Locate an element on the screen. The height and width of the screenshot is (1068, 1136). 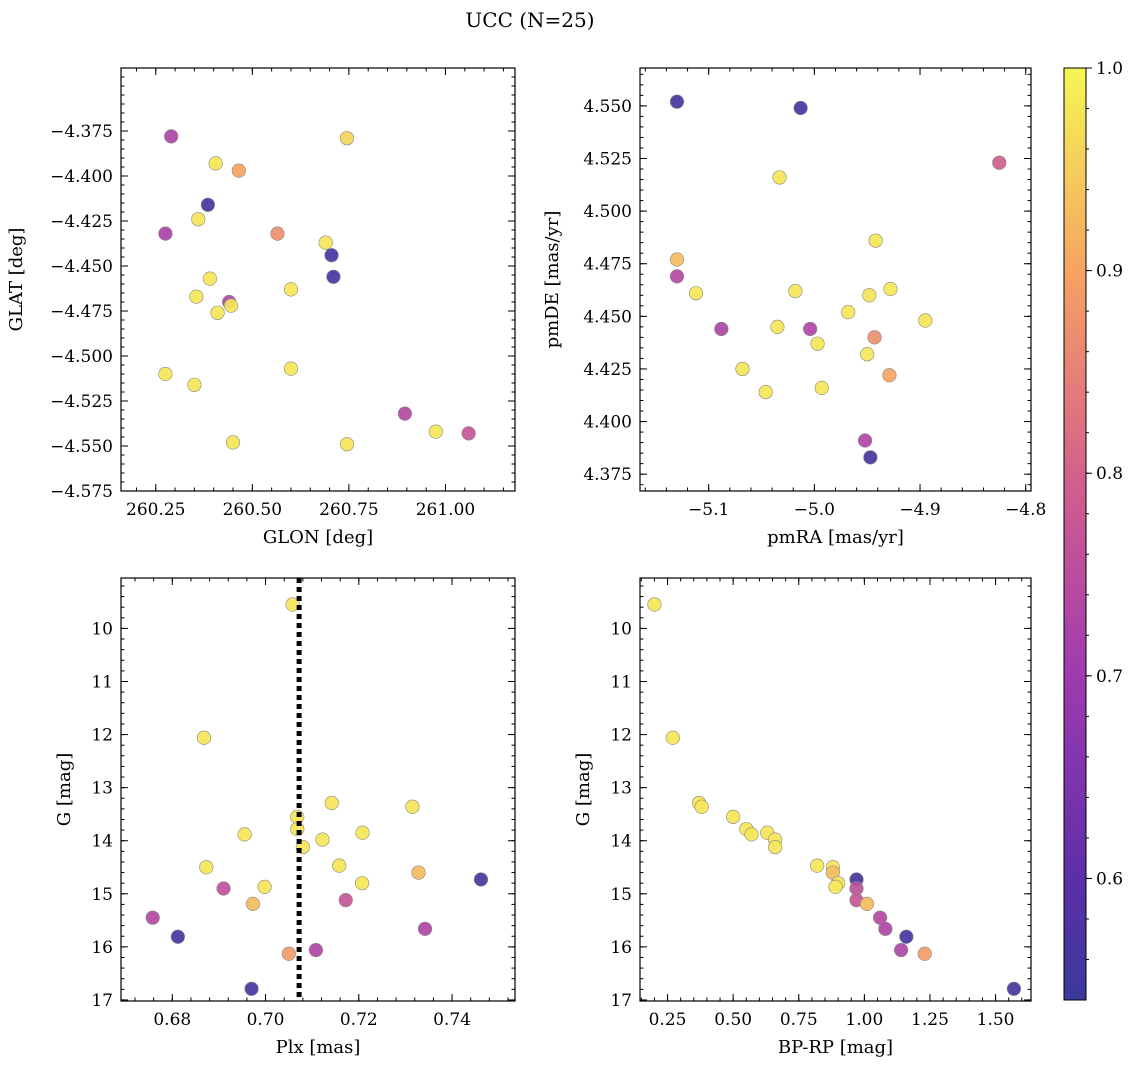
y-tick-label: −4.500 is located at coordinates (81, 357).